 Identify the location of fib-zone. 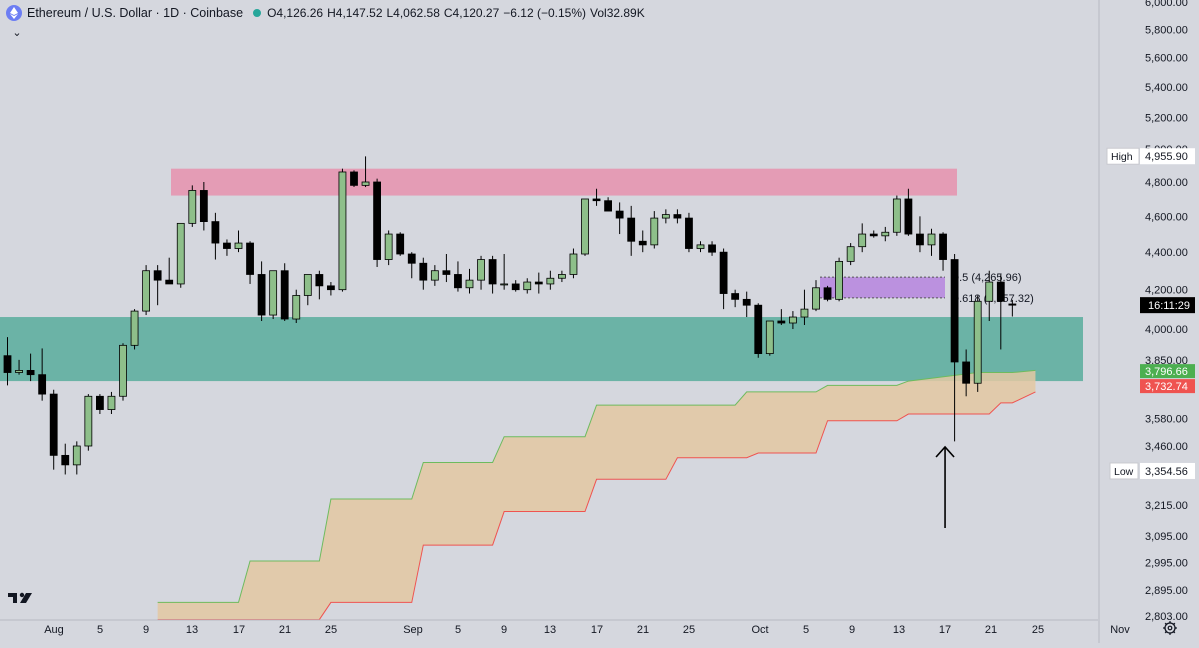
(882, 287).